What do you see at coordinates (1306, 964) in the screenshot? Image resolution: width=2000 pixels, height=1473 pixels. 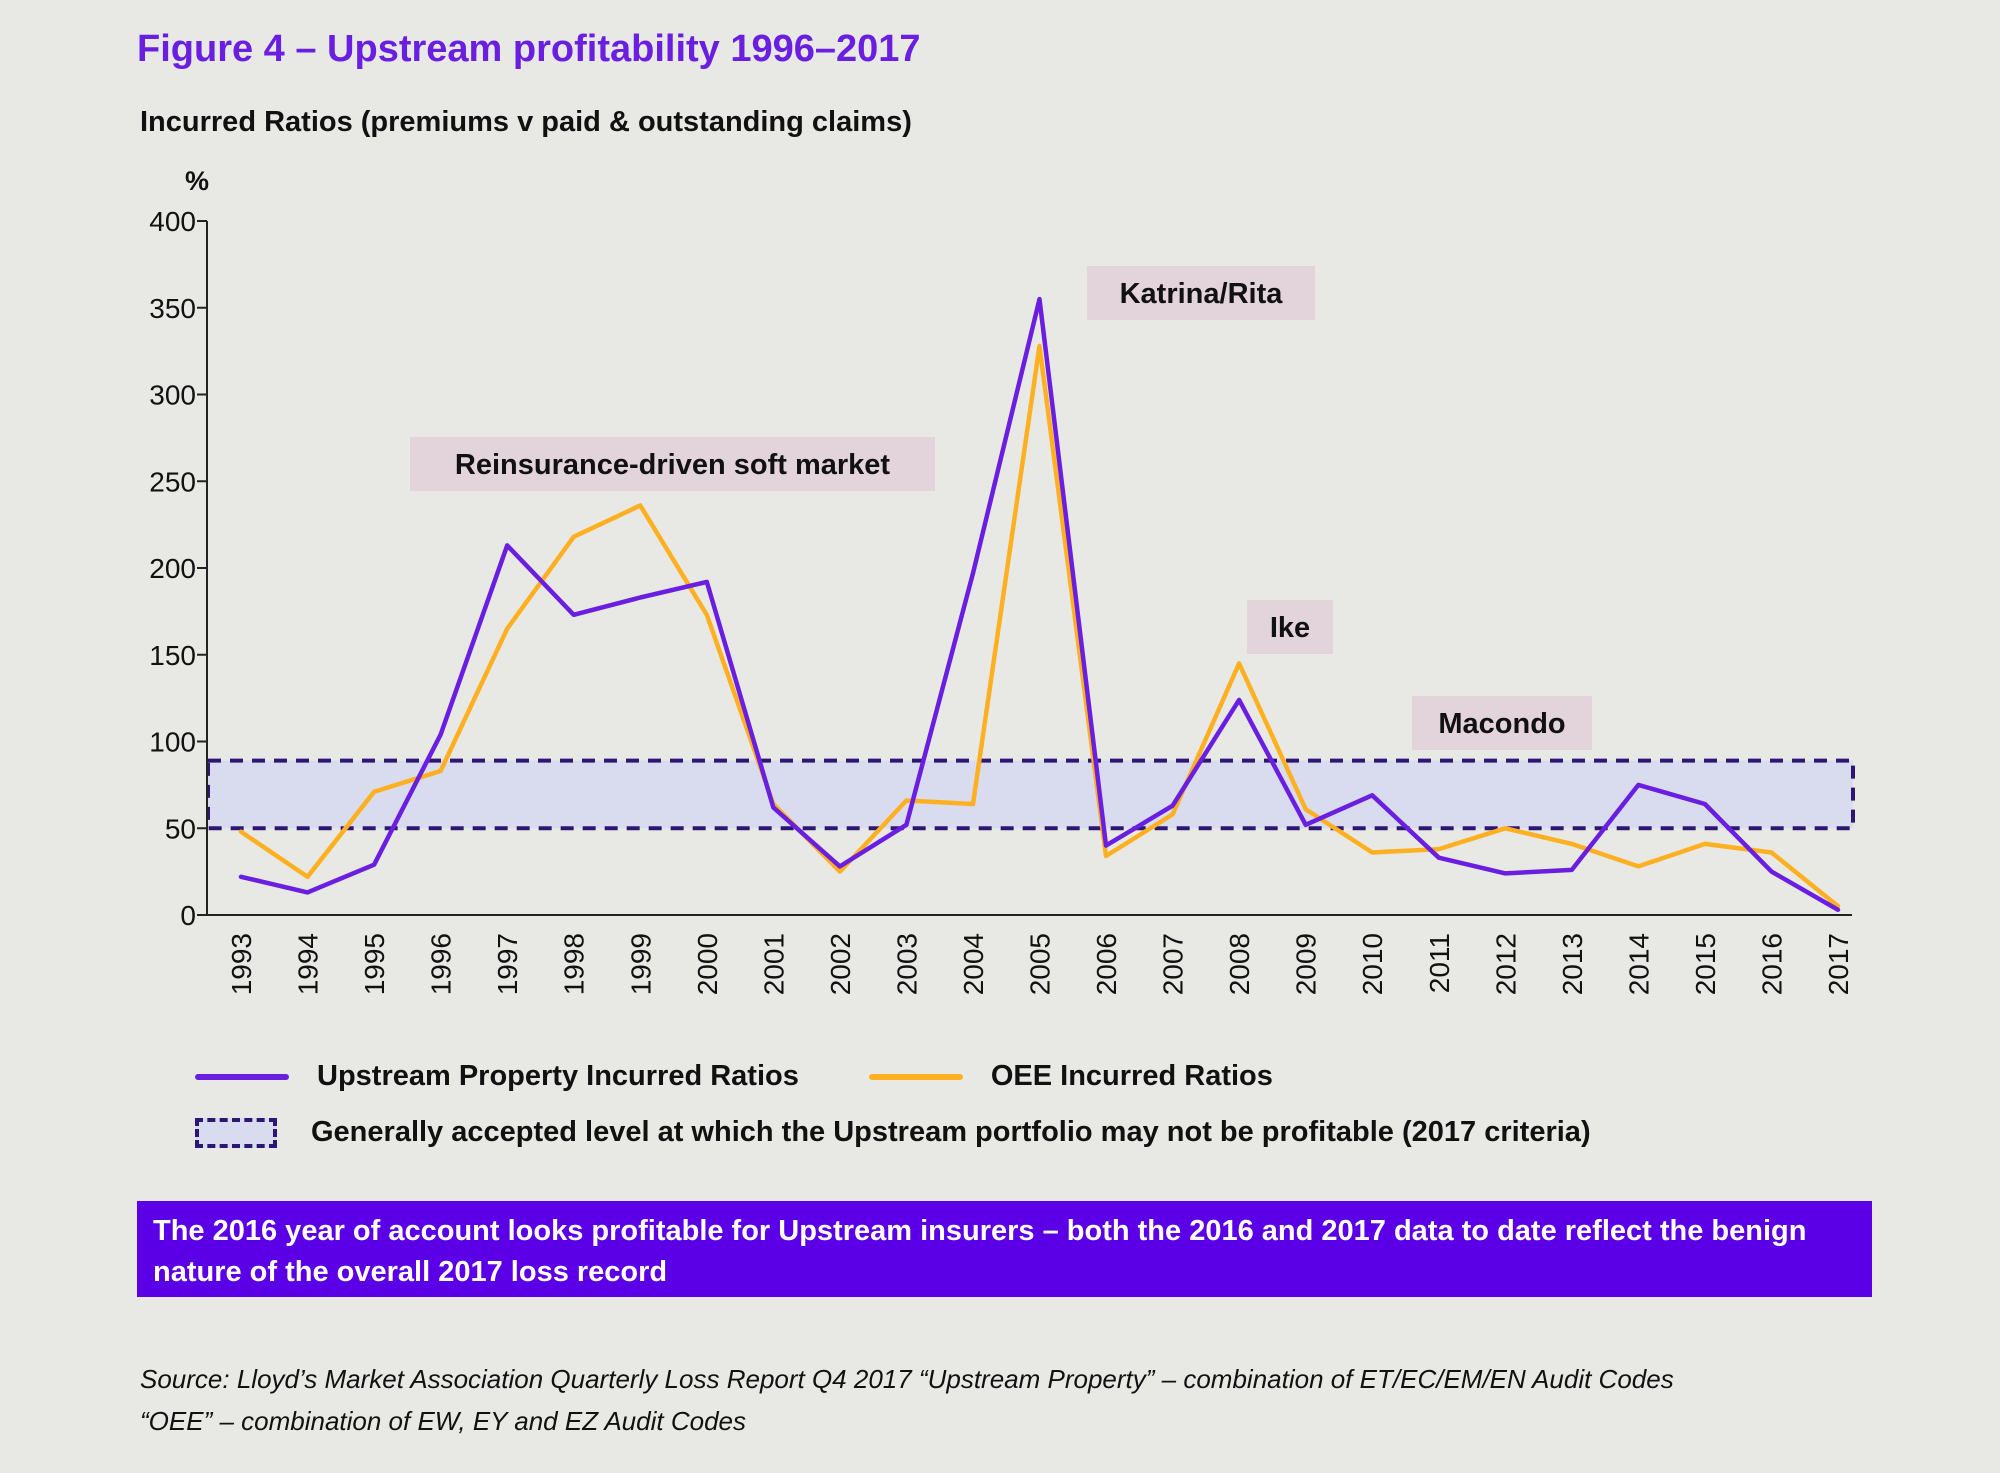 I see `x-tick-label: 2009` at bounding box center [1306, 964].